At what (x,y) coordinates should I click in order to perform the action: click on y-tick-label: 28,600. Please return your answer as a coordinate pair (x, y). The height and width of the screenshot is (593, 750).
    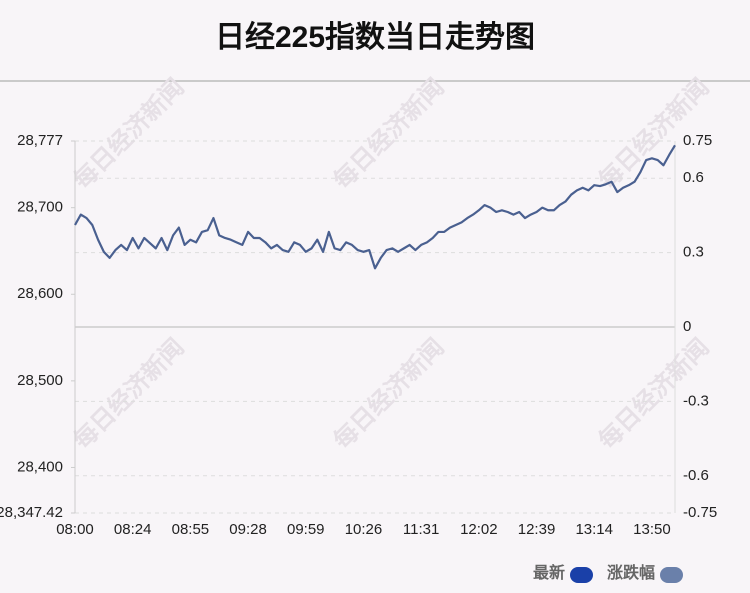
    Looking at the image, I should click on (40, 293).